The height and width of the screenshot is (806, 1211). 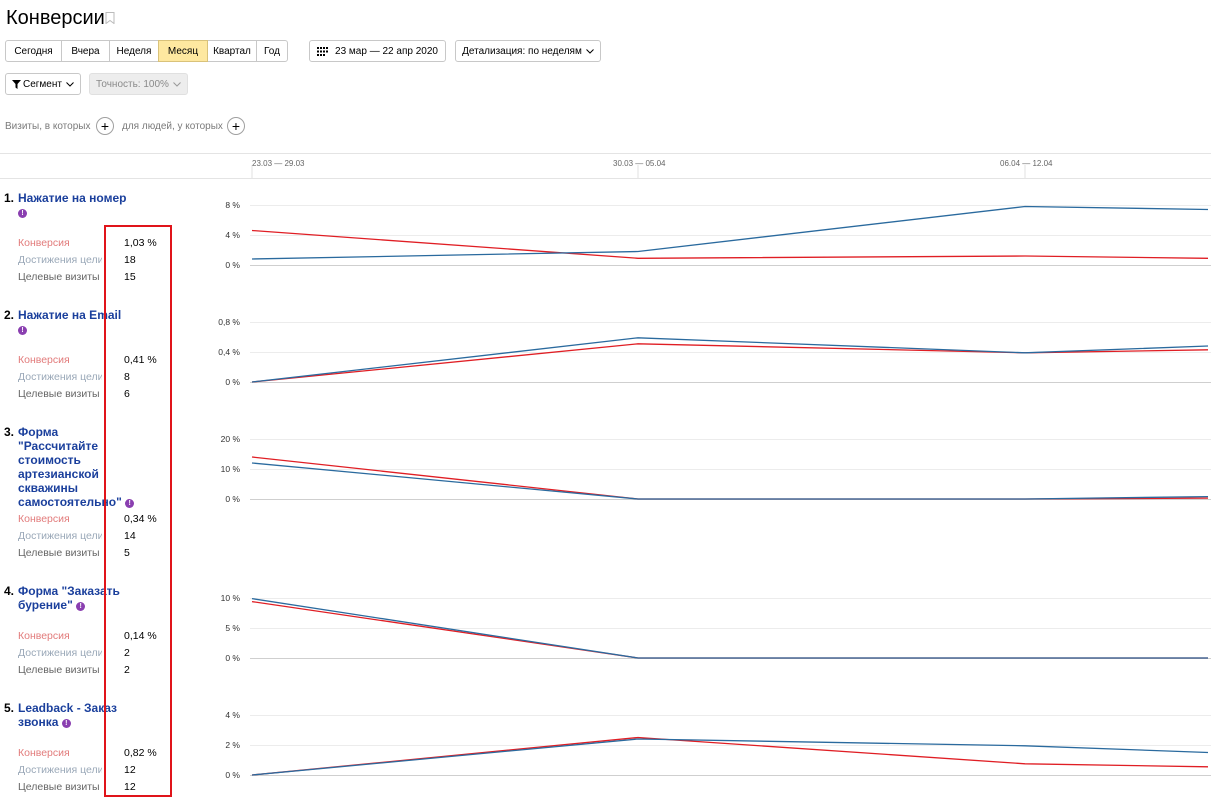 I want to click on metric-value-conversion: 0,41 %, so click(x=140, y=360).